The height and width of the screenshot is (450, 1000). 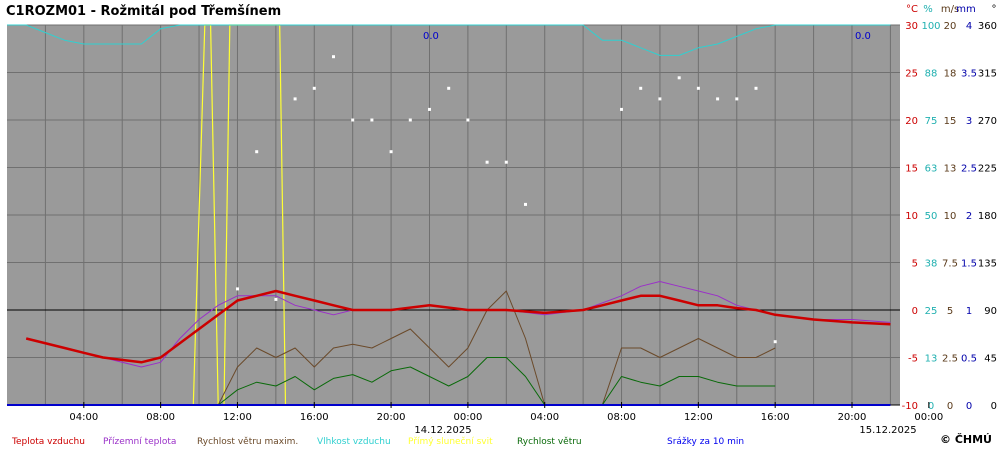 What do you see at coordinates (990, 359) in the screenshot?
I see `axis-tick-label: 45` at bounding box center [990, 359].